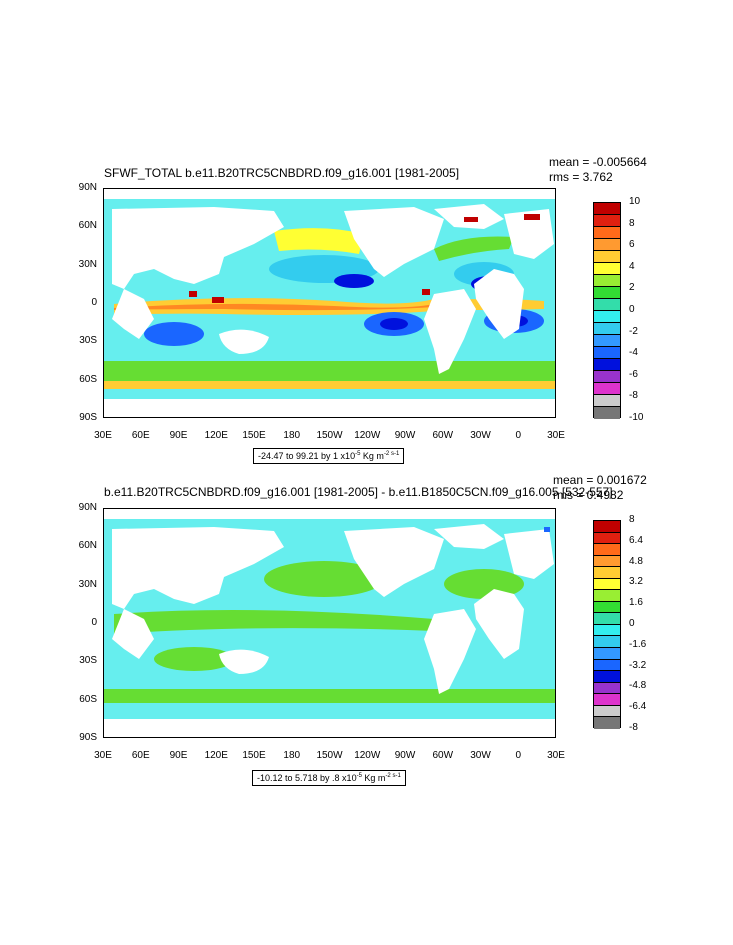 This screenshot has height=945, width=733. I want to click on colorbar-label: -2, so click(633, 331).